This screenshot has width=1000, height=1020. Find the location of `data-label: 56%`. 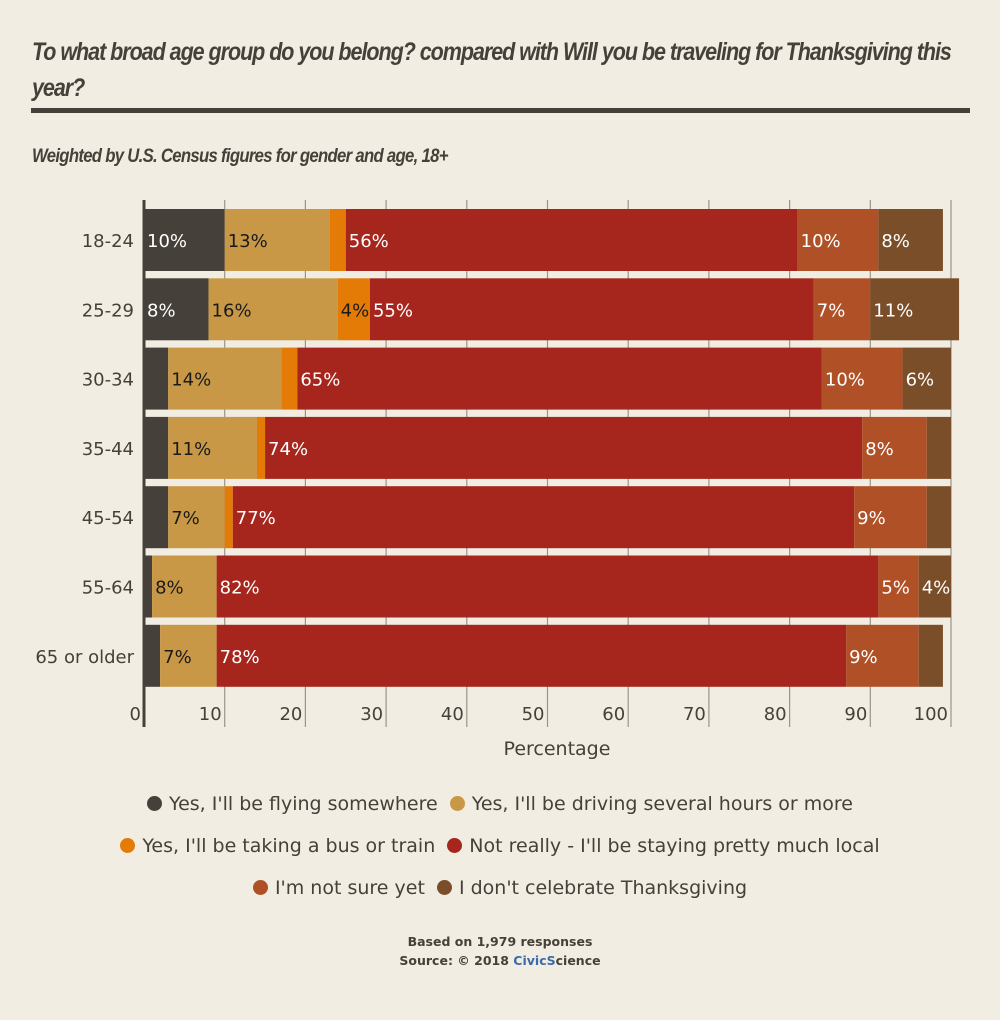

data-label: 56% is located at coordinates (369, 241).